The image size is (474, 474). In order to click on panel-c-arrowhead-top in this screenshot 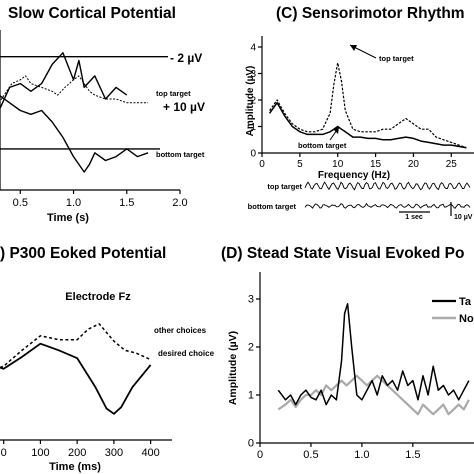, I will do `click(353, 48)`.